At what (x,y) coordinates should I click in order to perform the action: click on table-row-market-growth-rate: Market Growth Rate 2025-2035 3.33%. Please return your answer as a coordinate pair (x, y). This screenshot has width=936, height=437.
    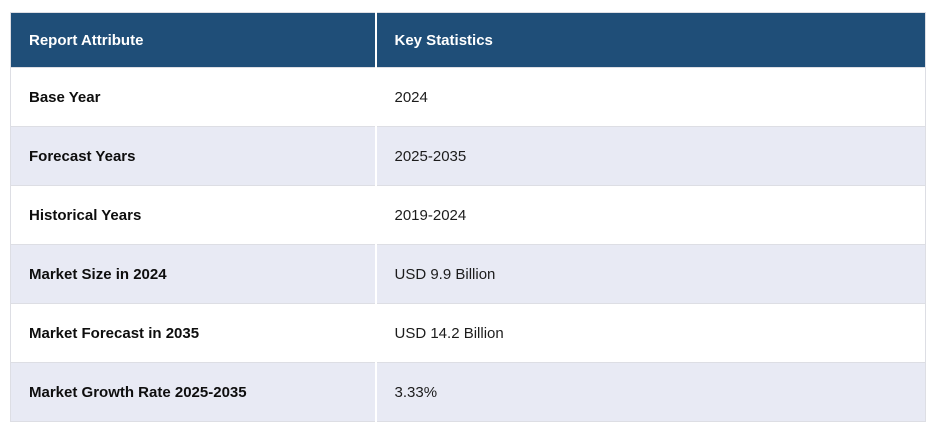
    Looking at the image, I should click on (468, 392).